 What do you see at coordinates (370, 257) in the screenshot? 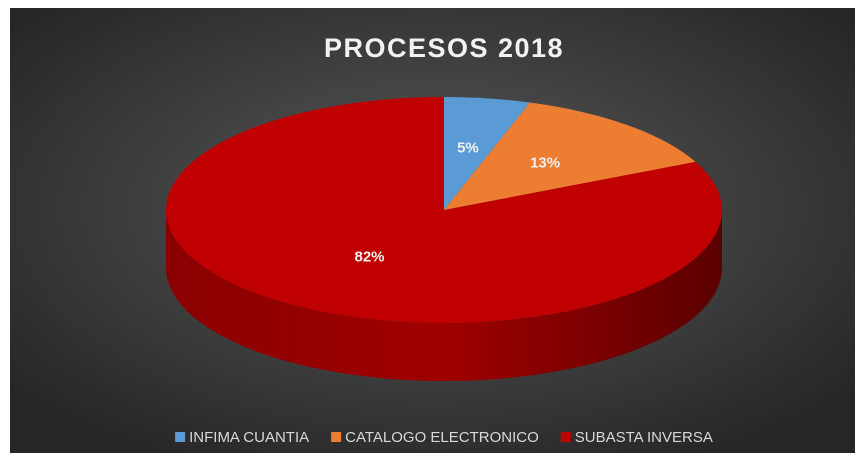
I see `data-label: 82%` at bounding box center [370, 257].